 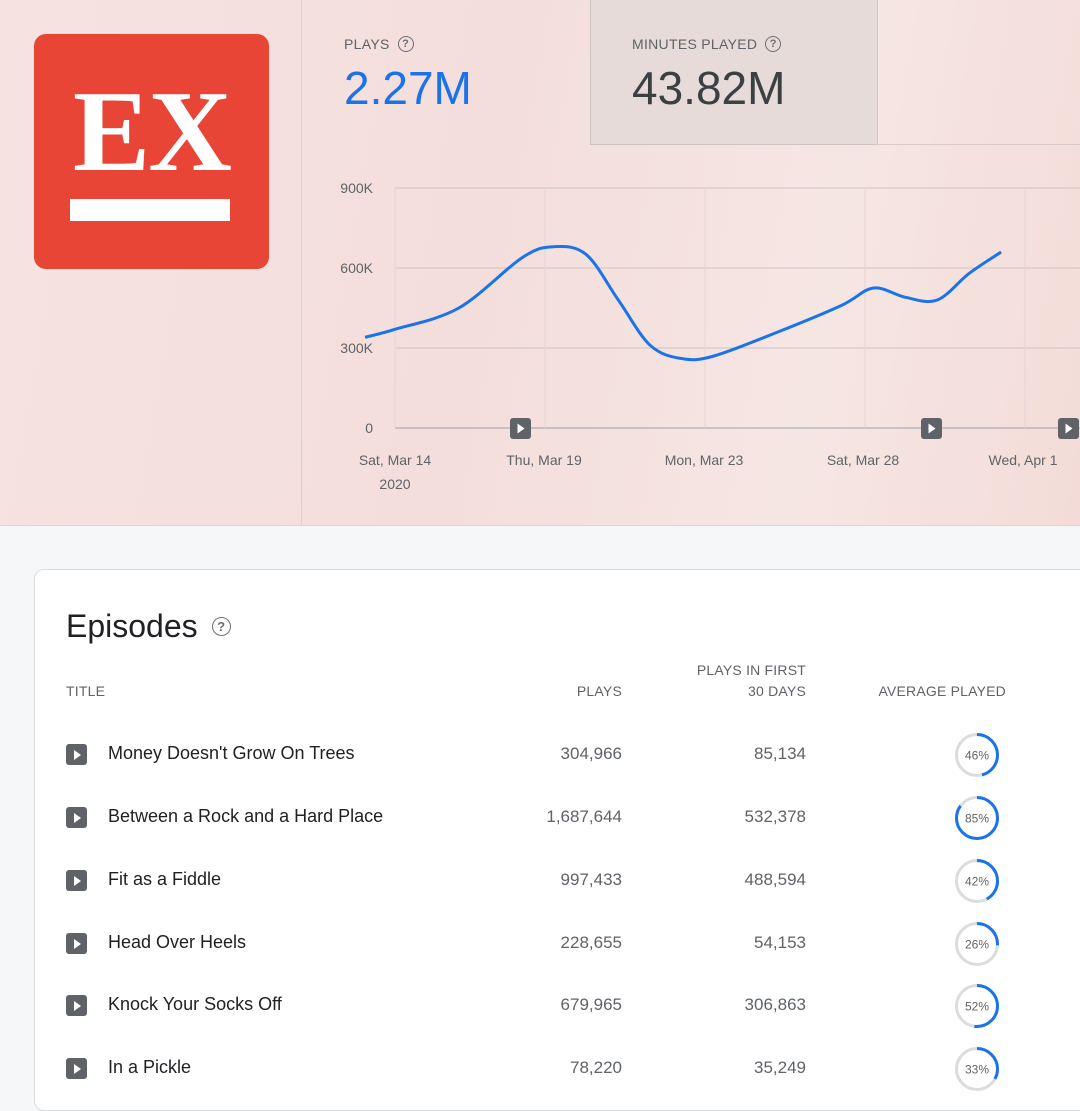 What do you see at coordinates (195, 1004) in the screenshot?
I see `episode-title: Knock Your Socks Off` at bounding box center [195, 1004].